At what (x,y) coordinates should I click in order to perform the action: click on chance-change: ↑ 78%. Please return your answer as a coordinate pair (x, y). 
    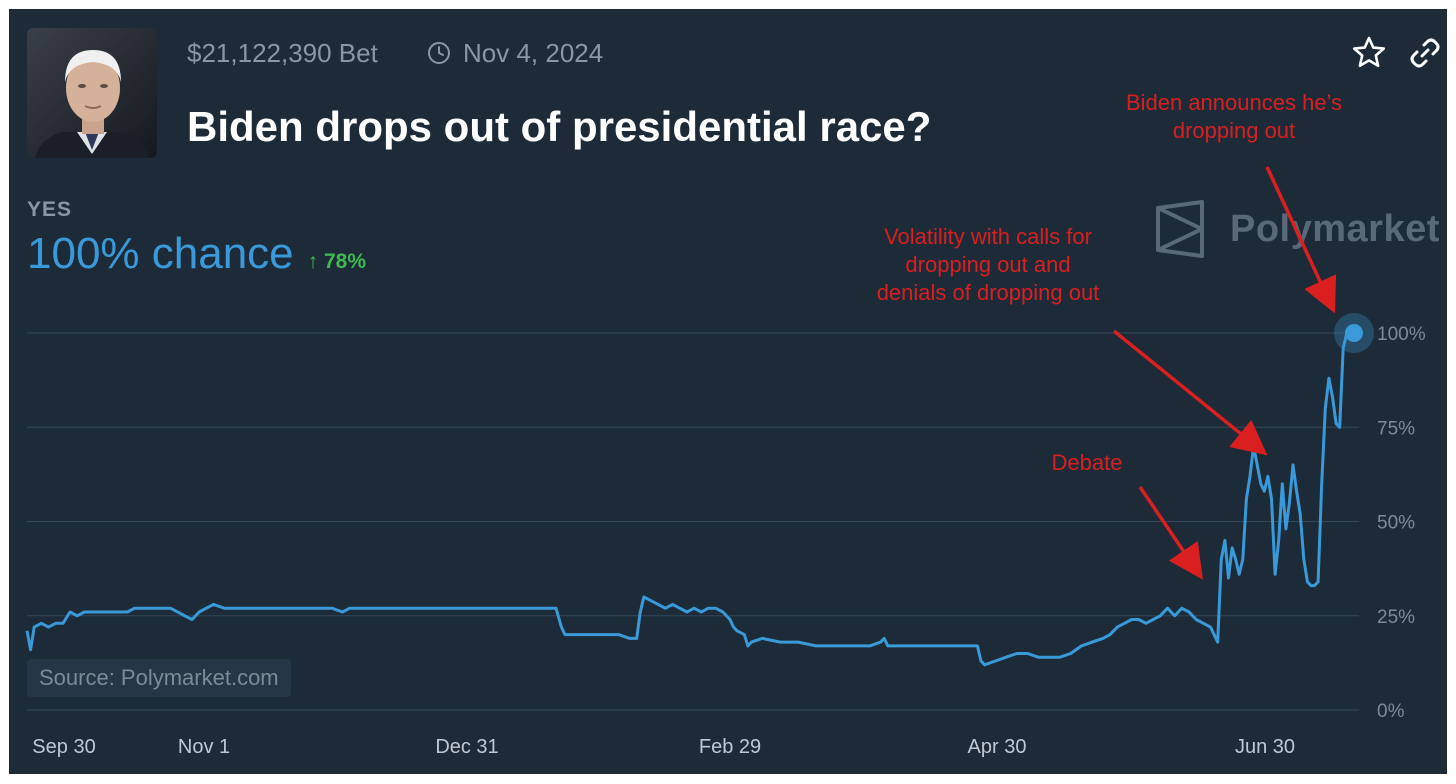
    Looking at the image, I should click on (337, 261).